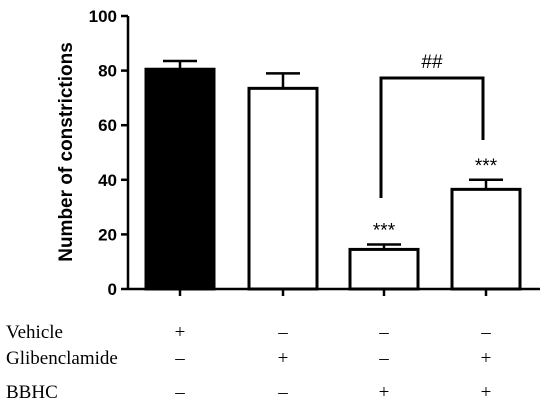  I want to click on y-tick-label: 20, so click(107, 234).